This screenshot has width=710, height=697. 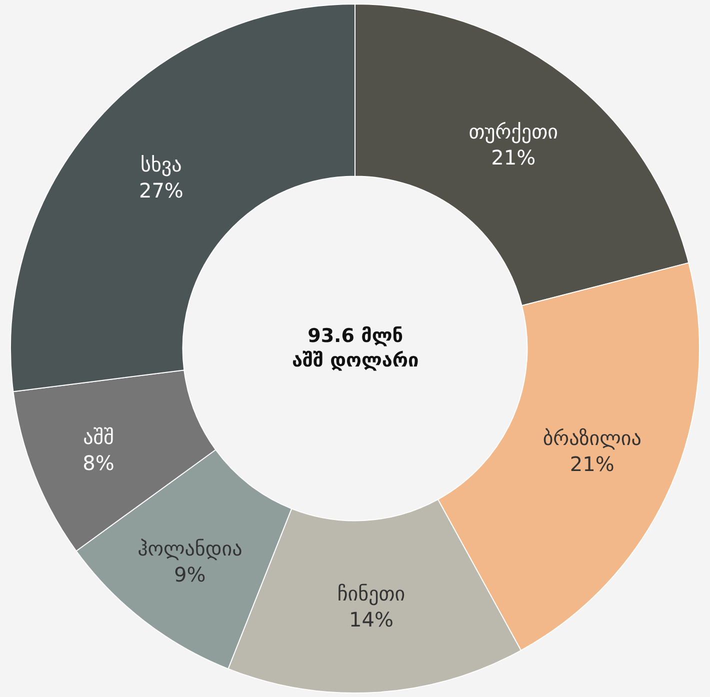 What do you see at coordinates (190, 574) in the screenshot?
I see `data-label: 9%` at bounding box center [190, 574].